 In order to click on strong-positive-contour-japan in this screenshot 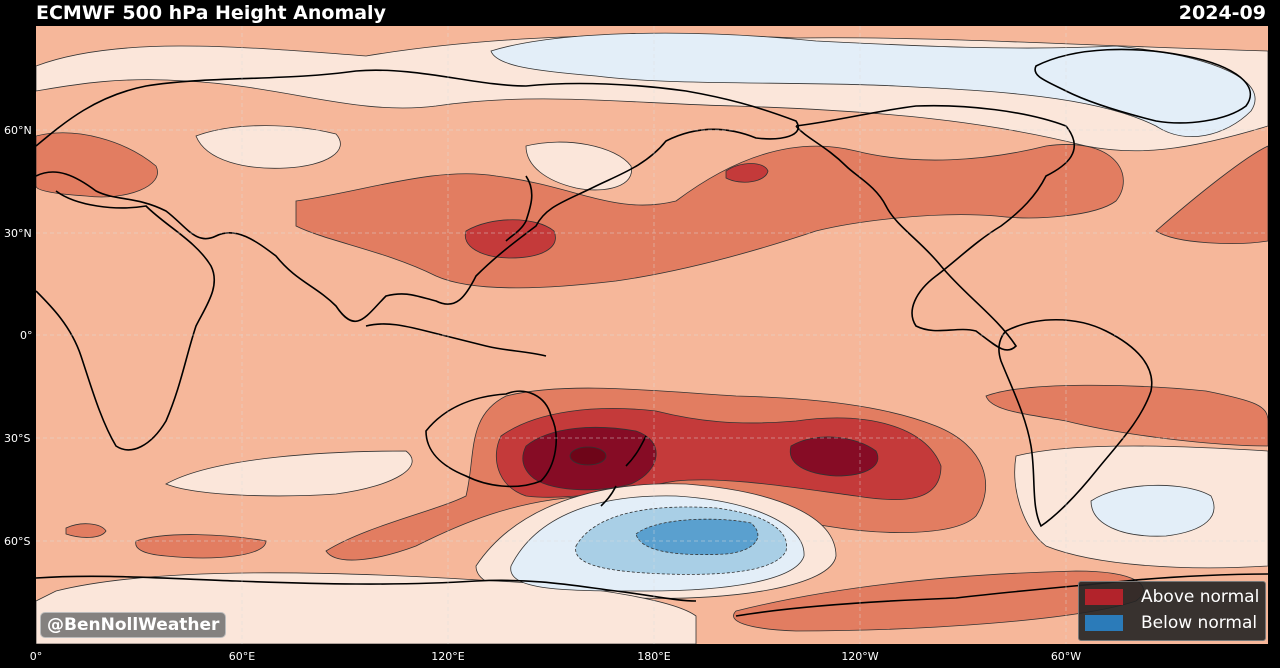, I will do `click(510, 239)`.